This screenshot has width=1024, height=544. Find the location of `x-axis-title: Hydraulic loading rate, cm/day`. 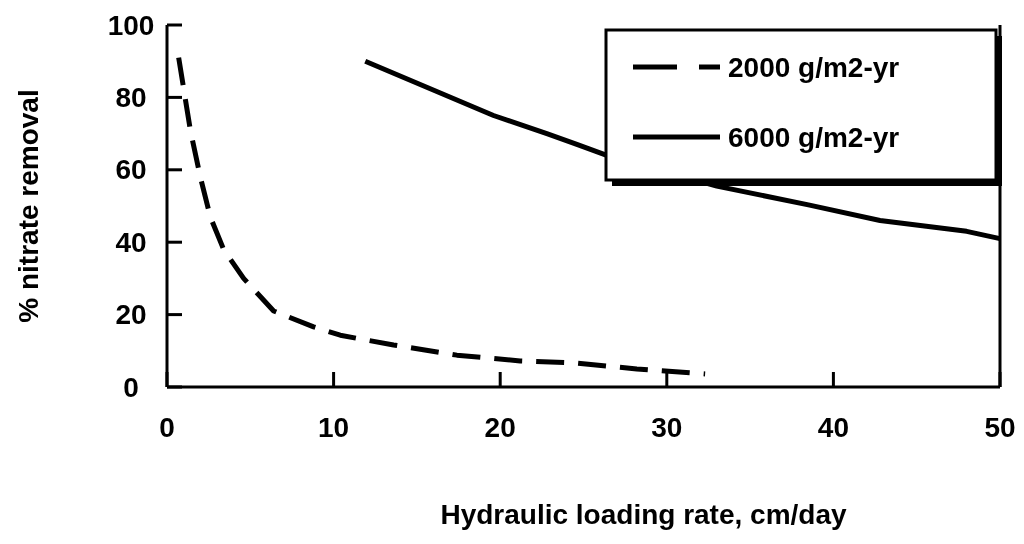

x-axis-title: Hydraulic loading rate, cm/day is located at coordinates (643, 514).